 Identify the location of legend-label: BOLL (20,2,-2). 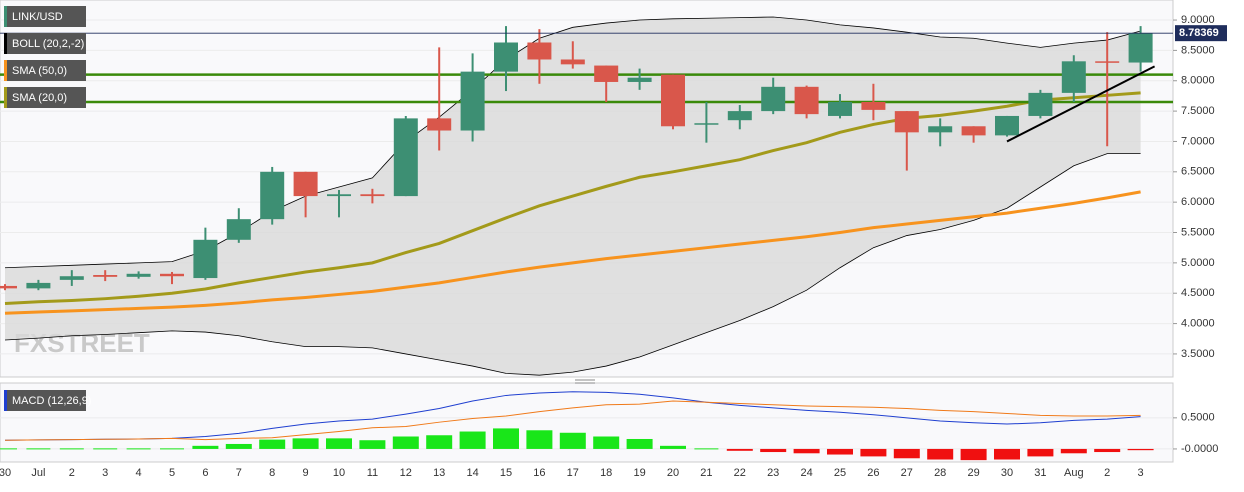
(48, 44).